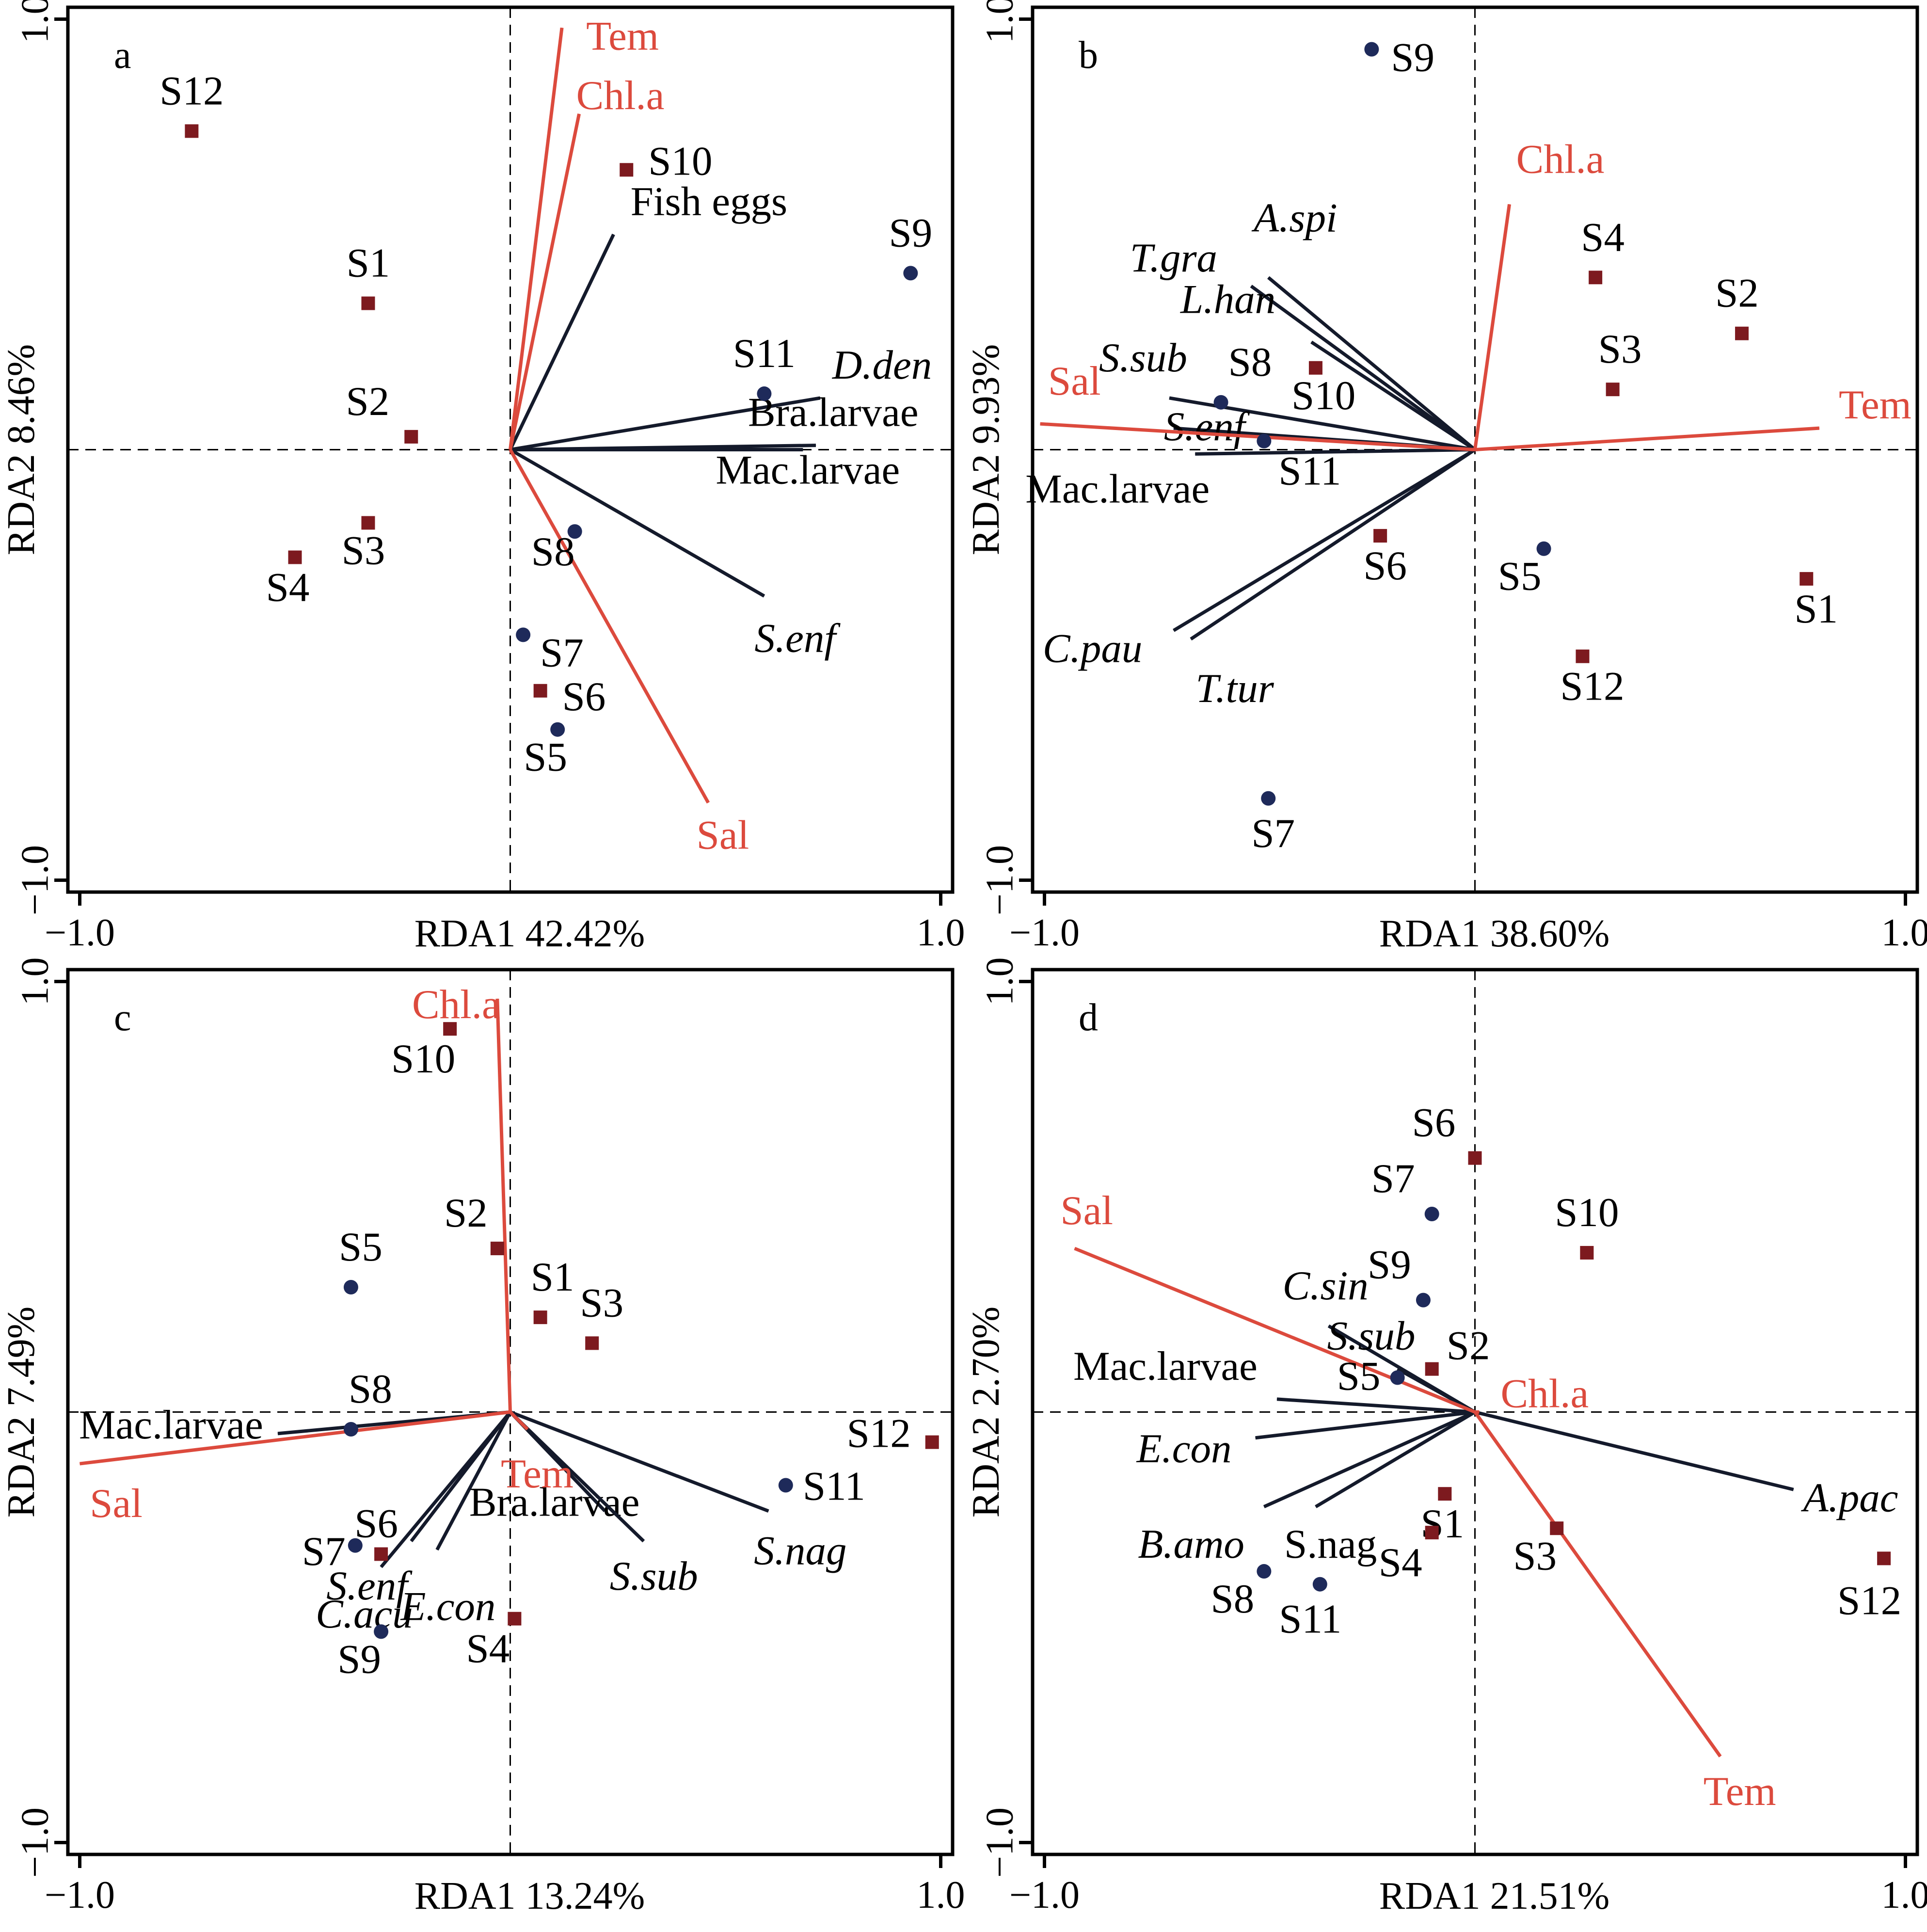  I want to click on species-arrow-e-con, so click(474, 1481).